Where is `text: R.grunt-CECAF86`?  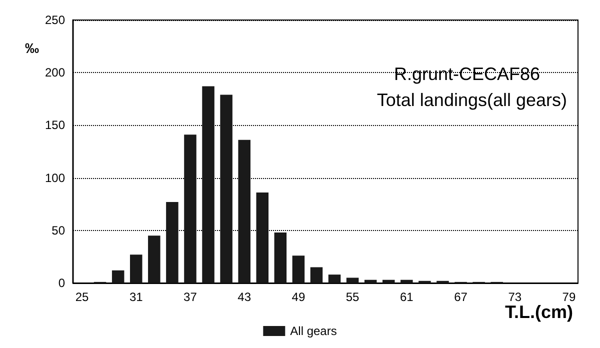 text: R.grunt-CECAF86 is located at coordinates (467, 74).